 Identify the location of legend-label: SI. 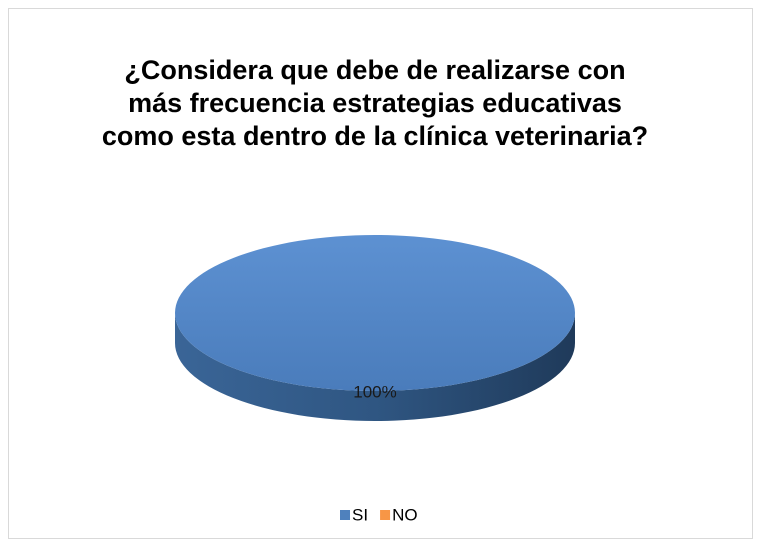
(360, 514).